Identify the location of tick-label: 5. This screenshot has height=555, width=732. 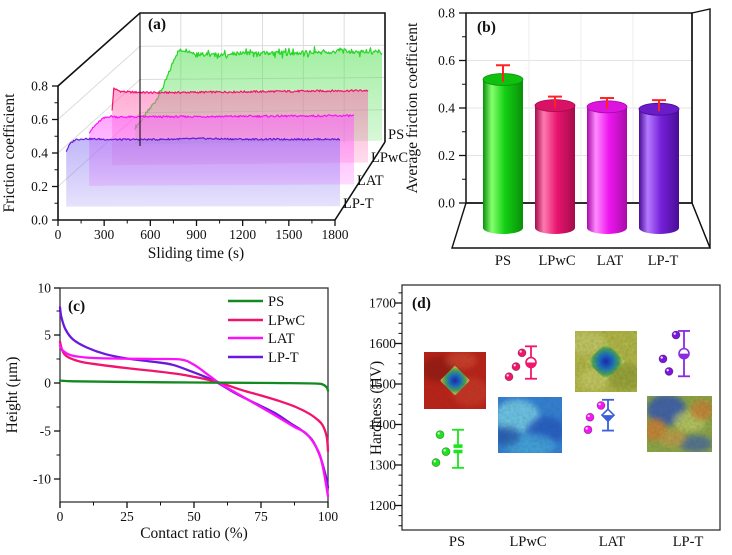
(47, 335).